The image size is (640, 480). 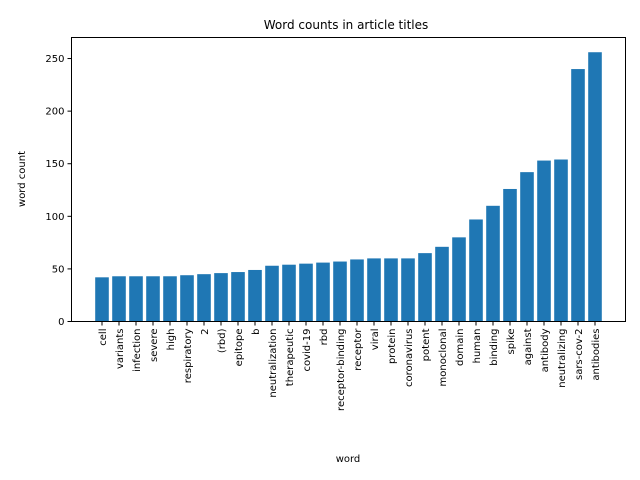 I want to click on x-tick-label: viral, so click(x=375, y=340).